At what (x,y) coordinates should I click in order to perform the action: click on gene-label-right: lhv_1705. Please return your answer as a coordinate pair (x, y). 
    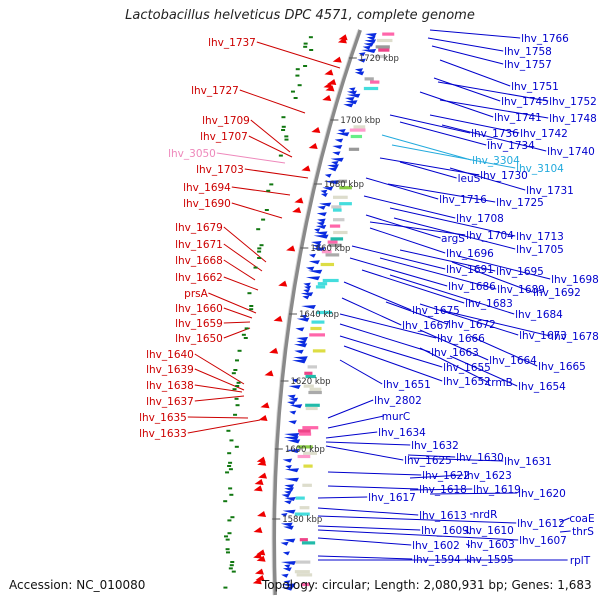
    Looking at the image, I should click on (540, 250).